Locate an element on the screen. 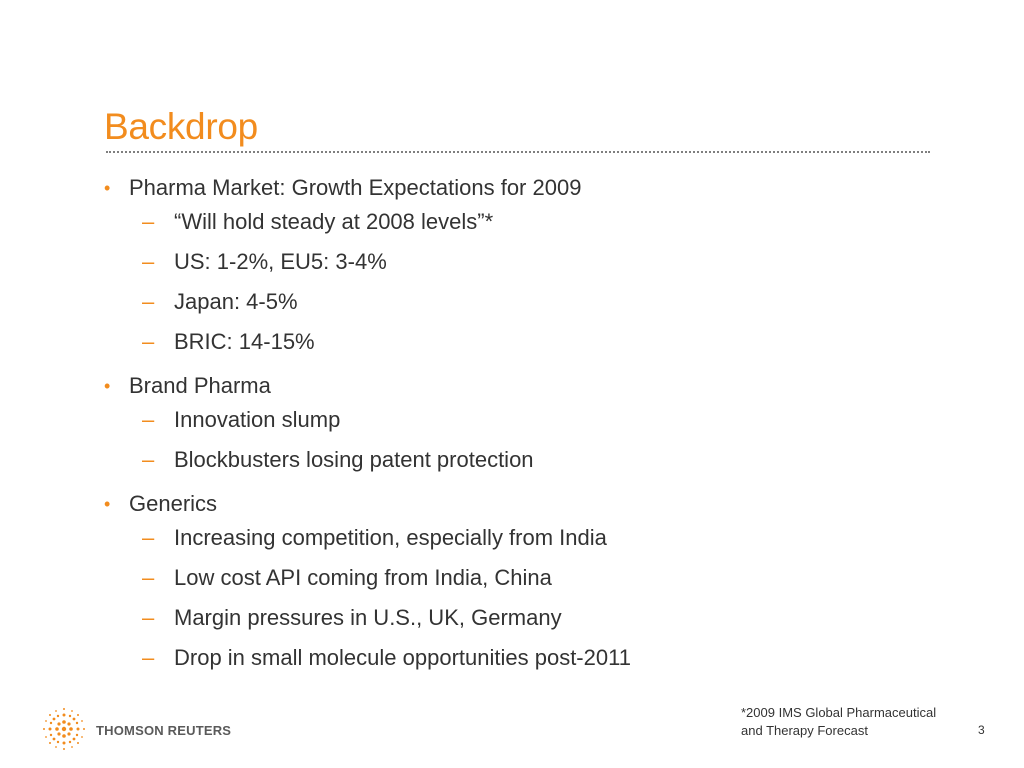 The image size is (1024, 768). footnote-line: *2009 IMS Global Pharmaceutical is located at coordinates (839, 712).